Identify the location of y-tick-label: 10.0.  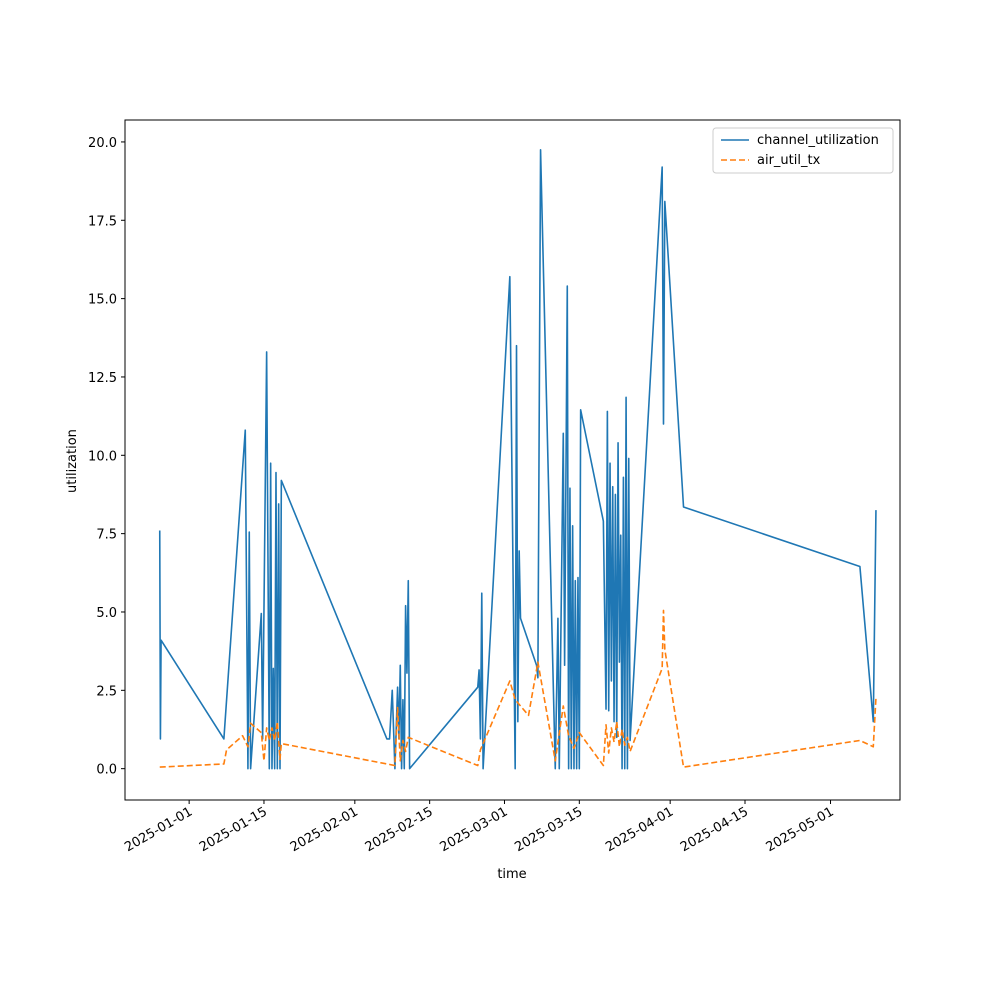
(102, 456).